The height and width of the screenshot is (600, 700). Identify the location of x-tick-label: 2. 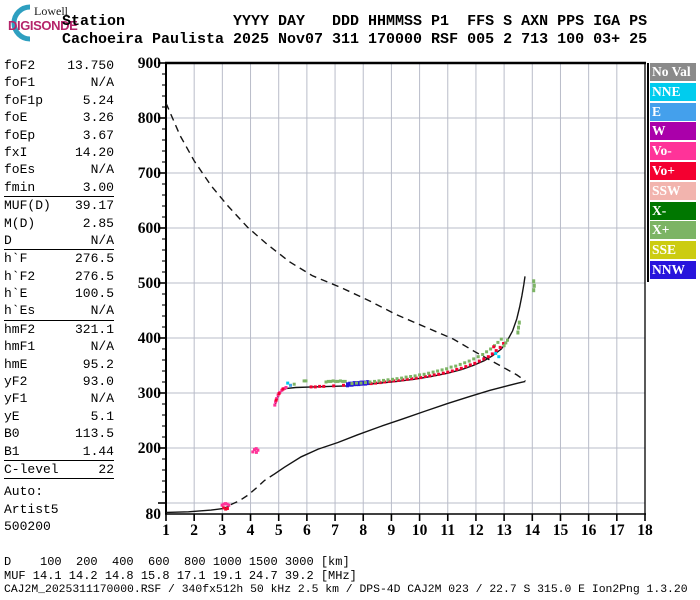
(194, 530).